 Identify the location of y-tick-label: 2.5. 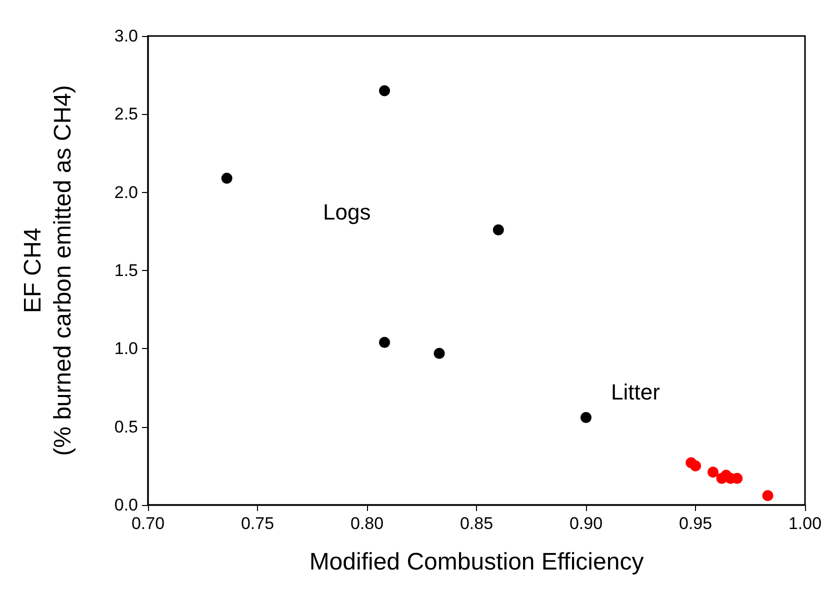
(126, 114).